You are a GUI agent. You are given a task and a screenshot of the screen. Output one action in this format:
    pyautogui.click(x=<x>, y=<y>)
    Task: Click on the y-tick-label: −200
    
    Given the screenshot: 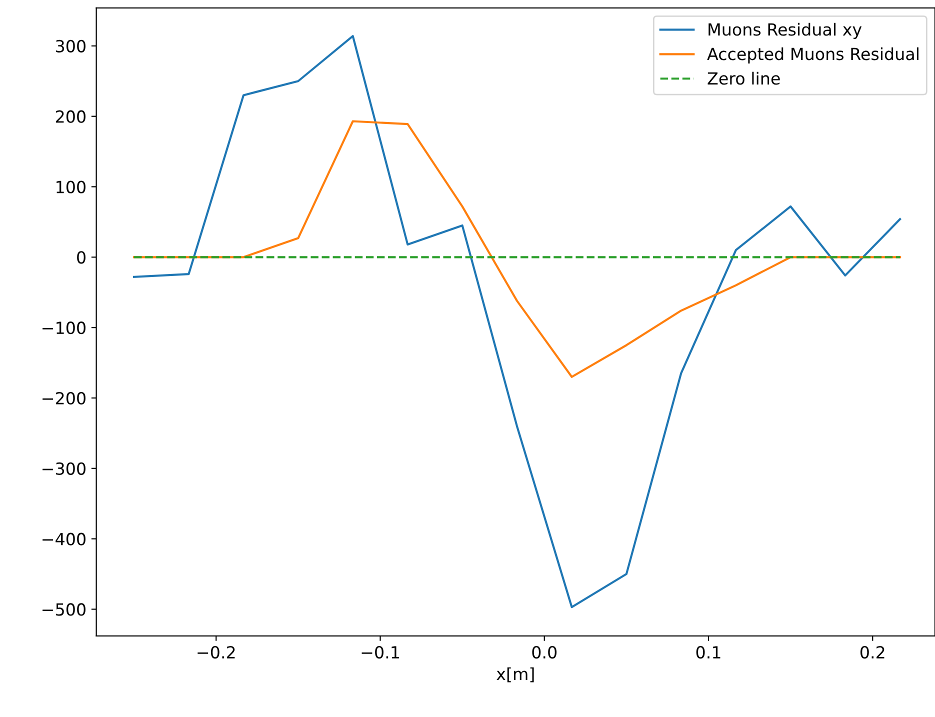 What is the action you would take?
    pyautogui.click(x=64, y=398)
    